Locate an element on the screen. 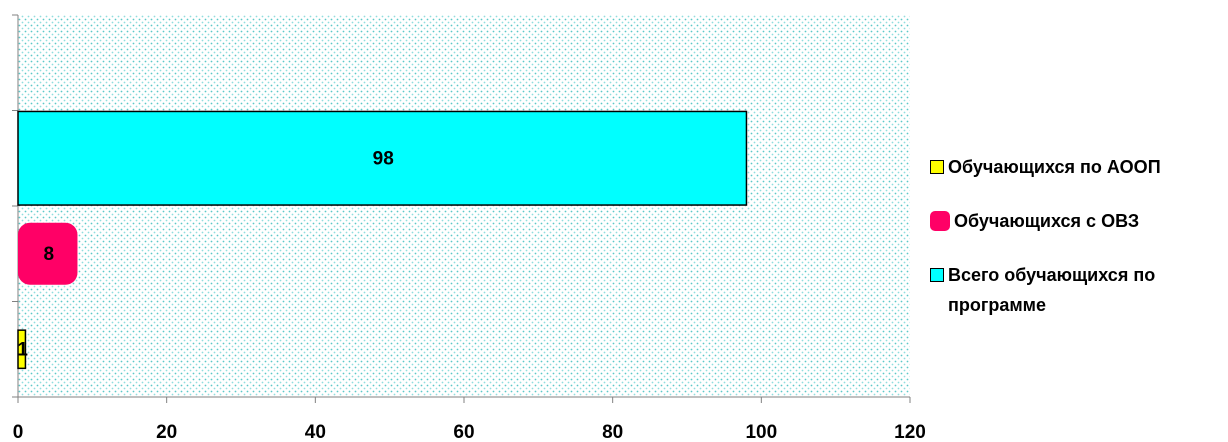 This screenshot has height=442, width=1228. legend-item: Всего обучающихся по программе is located at coordinates (1075, 290).